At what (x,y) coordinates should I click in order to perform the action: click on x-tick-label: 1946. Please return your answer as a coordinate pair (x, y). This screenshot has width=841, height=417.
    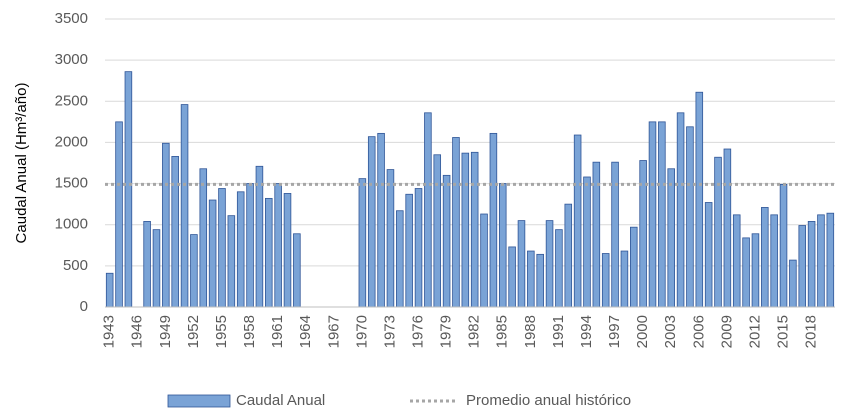
    Looking at the image, I should click on (137, 331).